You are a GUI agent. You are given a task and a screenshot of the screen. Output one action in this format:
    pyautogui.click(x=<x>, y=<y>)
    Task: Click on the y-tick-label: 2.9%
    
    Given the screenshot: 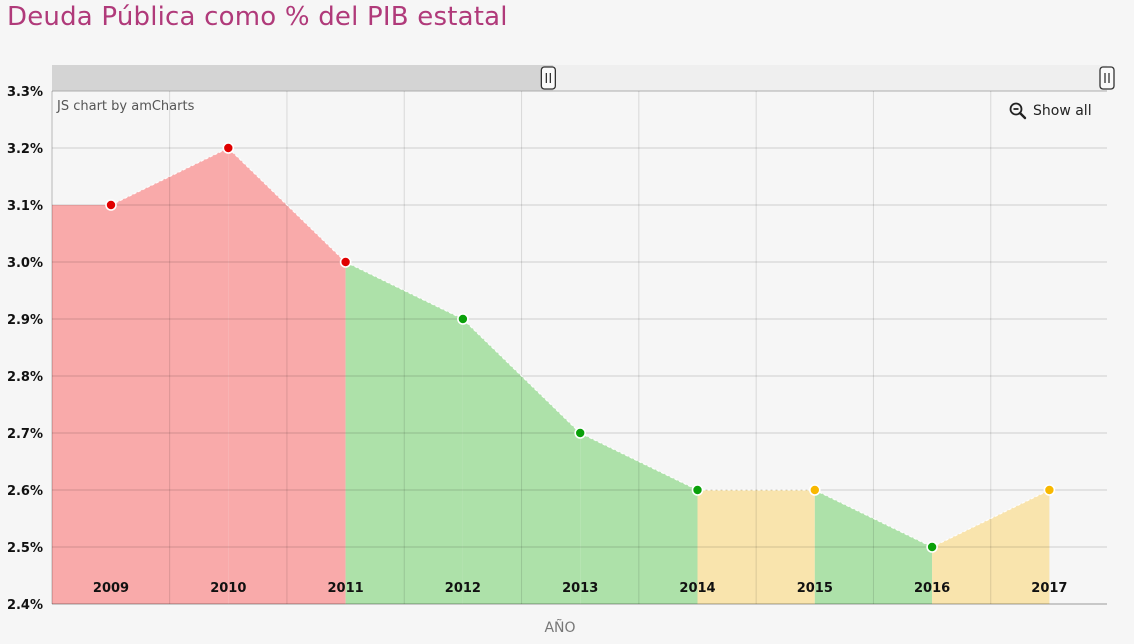 What is the action you would take?
    pyautogui.click(x=25, y=320)
    